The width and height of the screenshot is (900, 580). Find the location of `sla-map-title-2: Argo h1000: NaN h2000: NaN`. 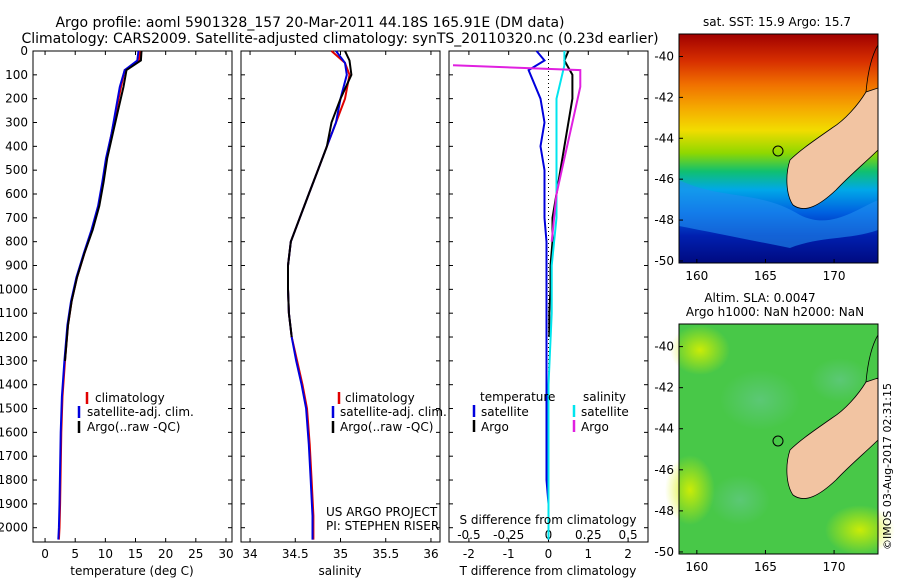

sla-map-title-2: Argo h1000: NaN h2000: NaN is located at coordinates (775, 312).